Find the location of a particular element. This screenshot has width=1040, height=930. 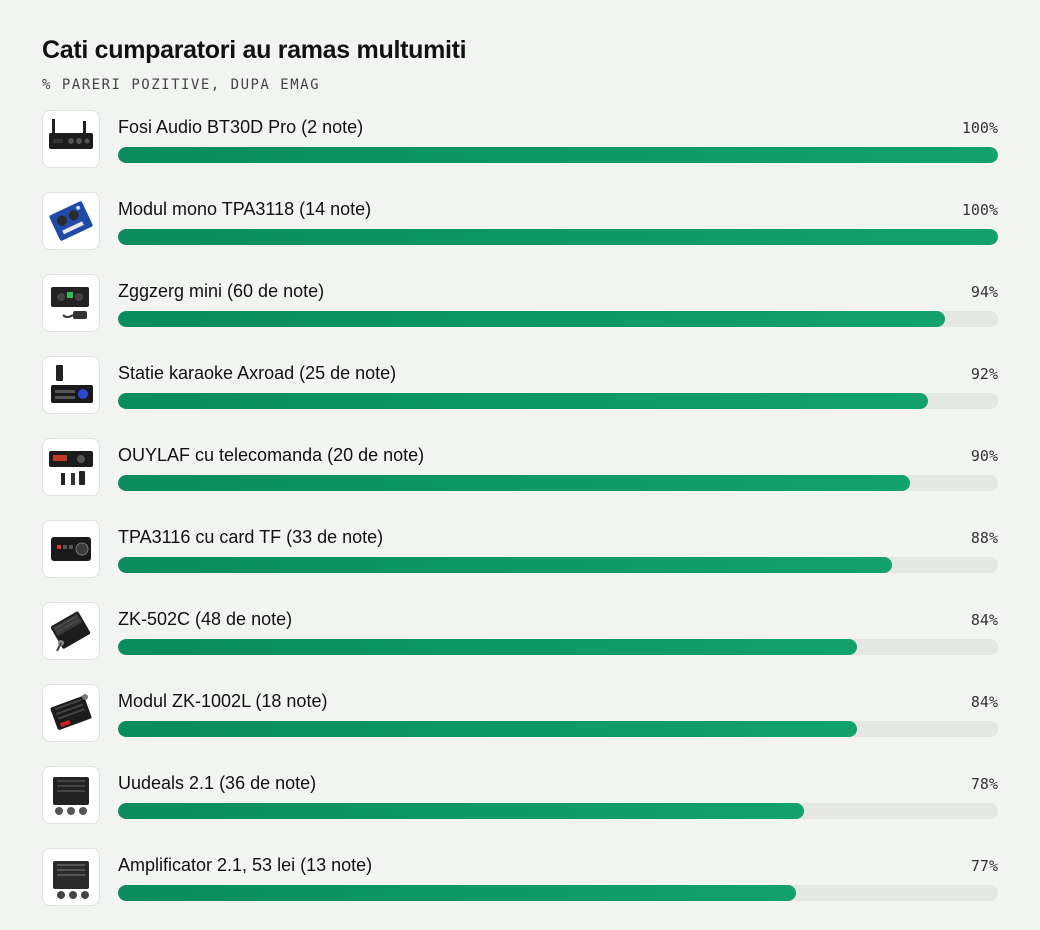

amplifier-with-remote-icon is located at coordinates (71, 467).